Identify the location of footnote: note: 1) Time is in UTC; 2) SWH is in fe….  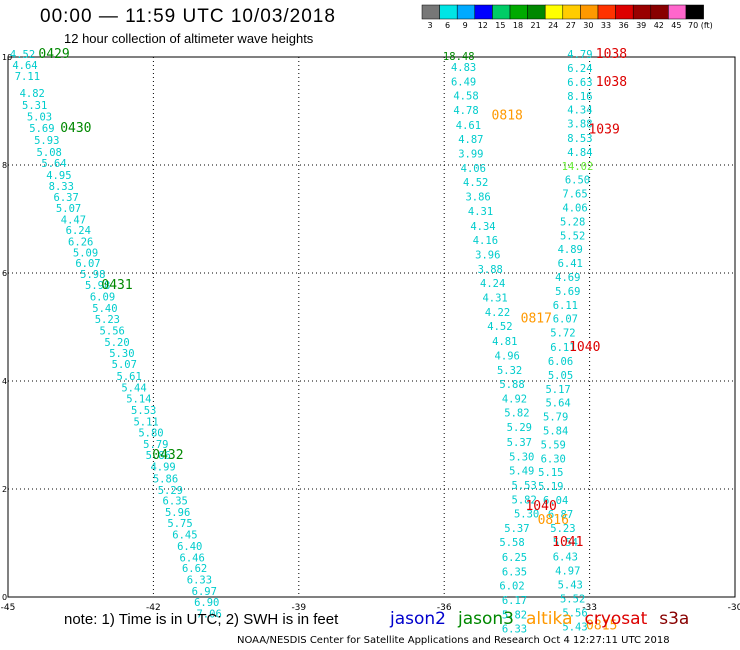
(201, 619).